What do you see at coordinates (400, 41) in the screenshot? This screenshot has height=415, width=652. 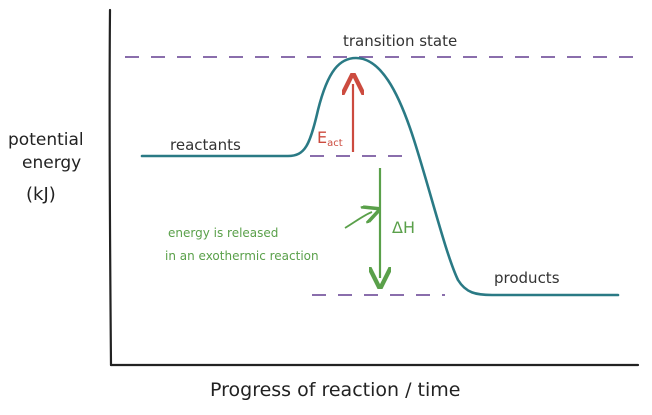 I see `transition-state-label: transition state` at bounding box center [400, 41].